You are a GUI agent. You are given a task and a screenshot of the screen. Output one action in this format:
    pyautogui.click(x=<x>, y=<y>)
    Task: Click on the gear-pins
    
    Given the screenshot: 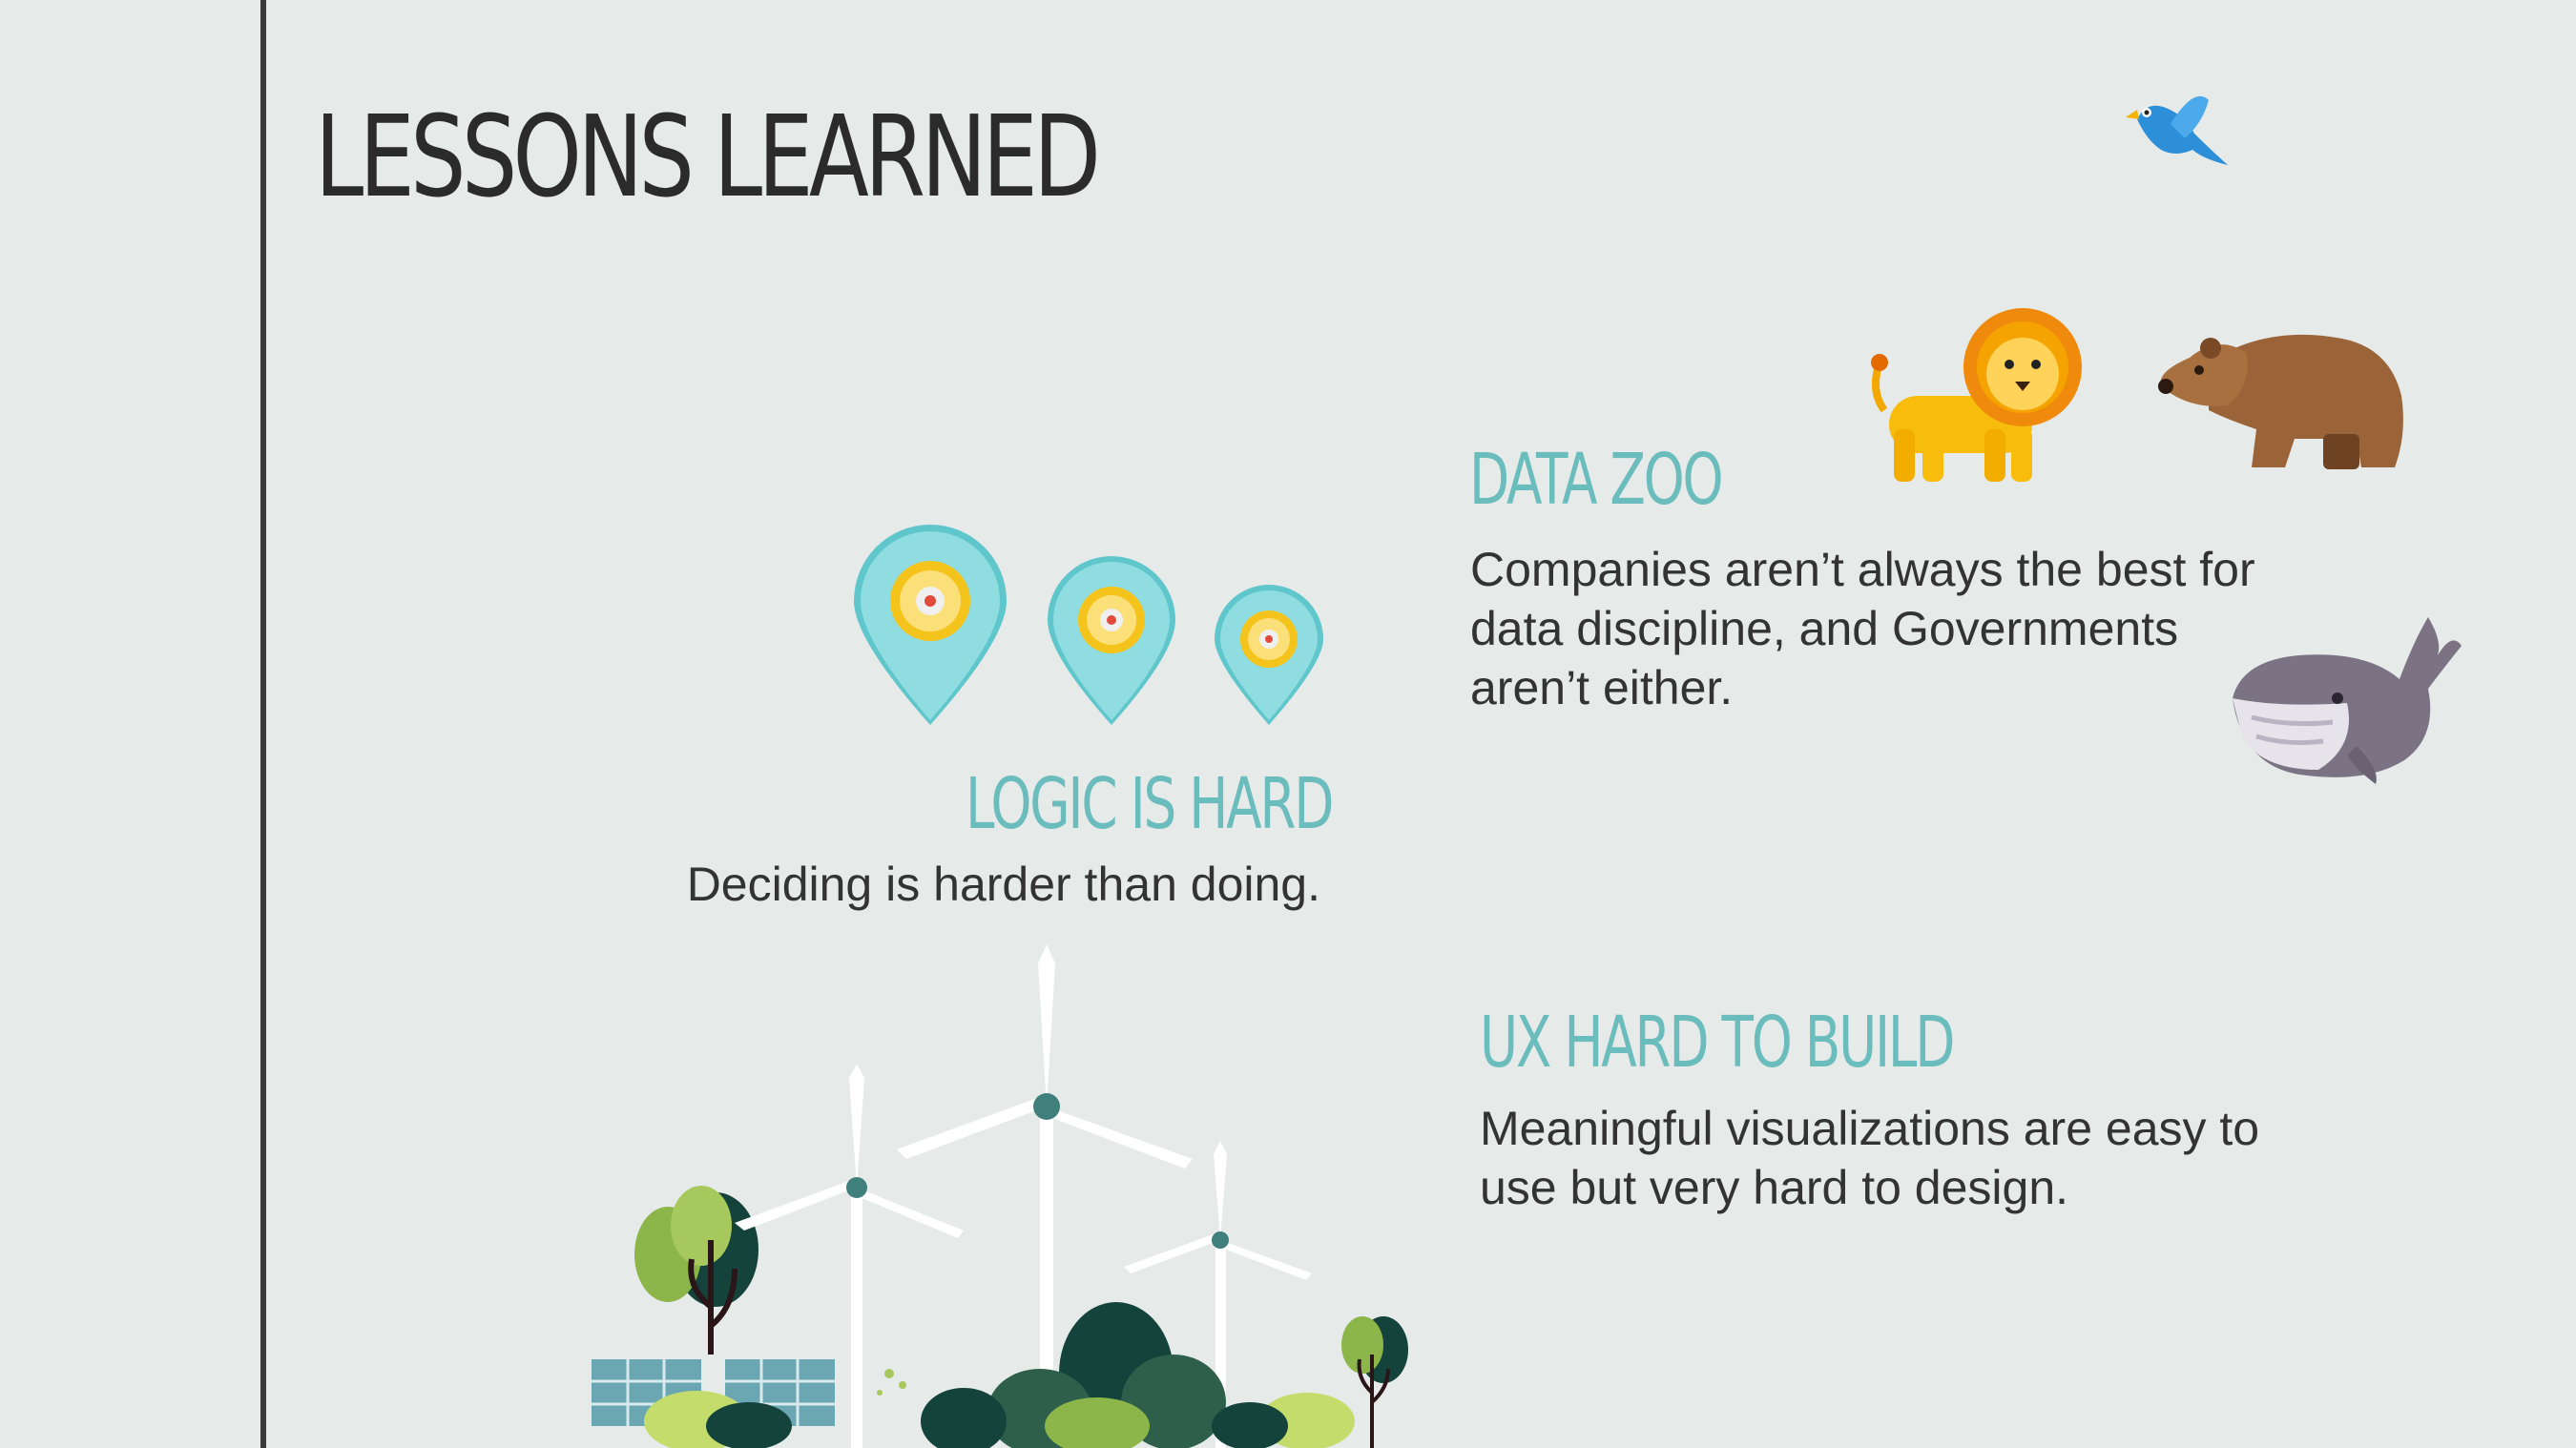 What is the action you would take?
    pyautogui.click(x=1088, y=625)
    